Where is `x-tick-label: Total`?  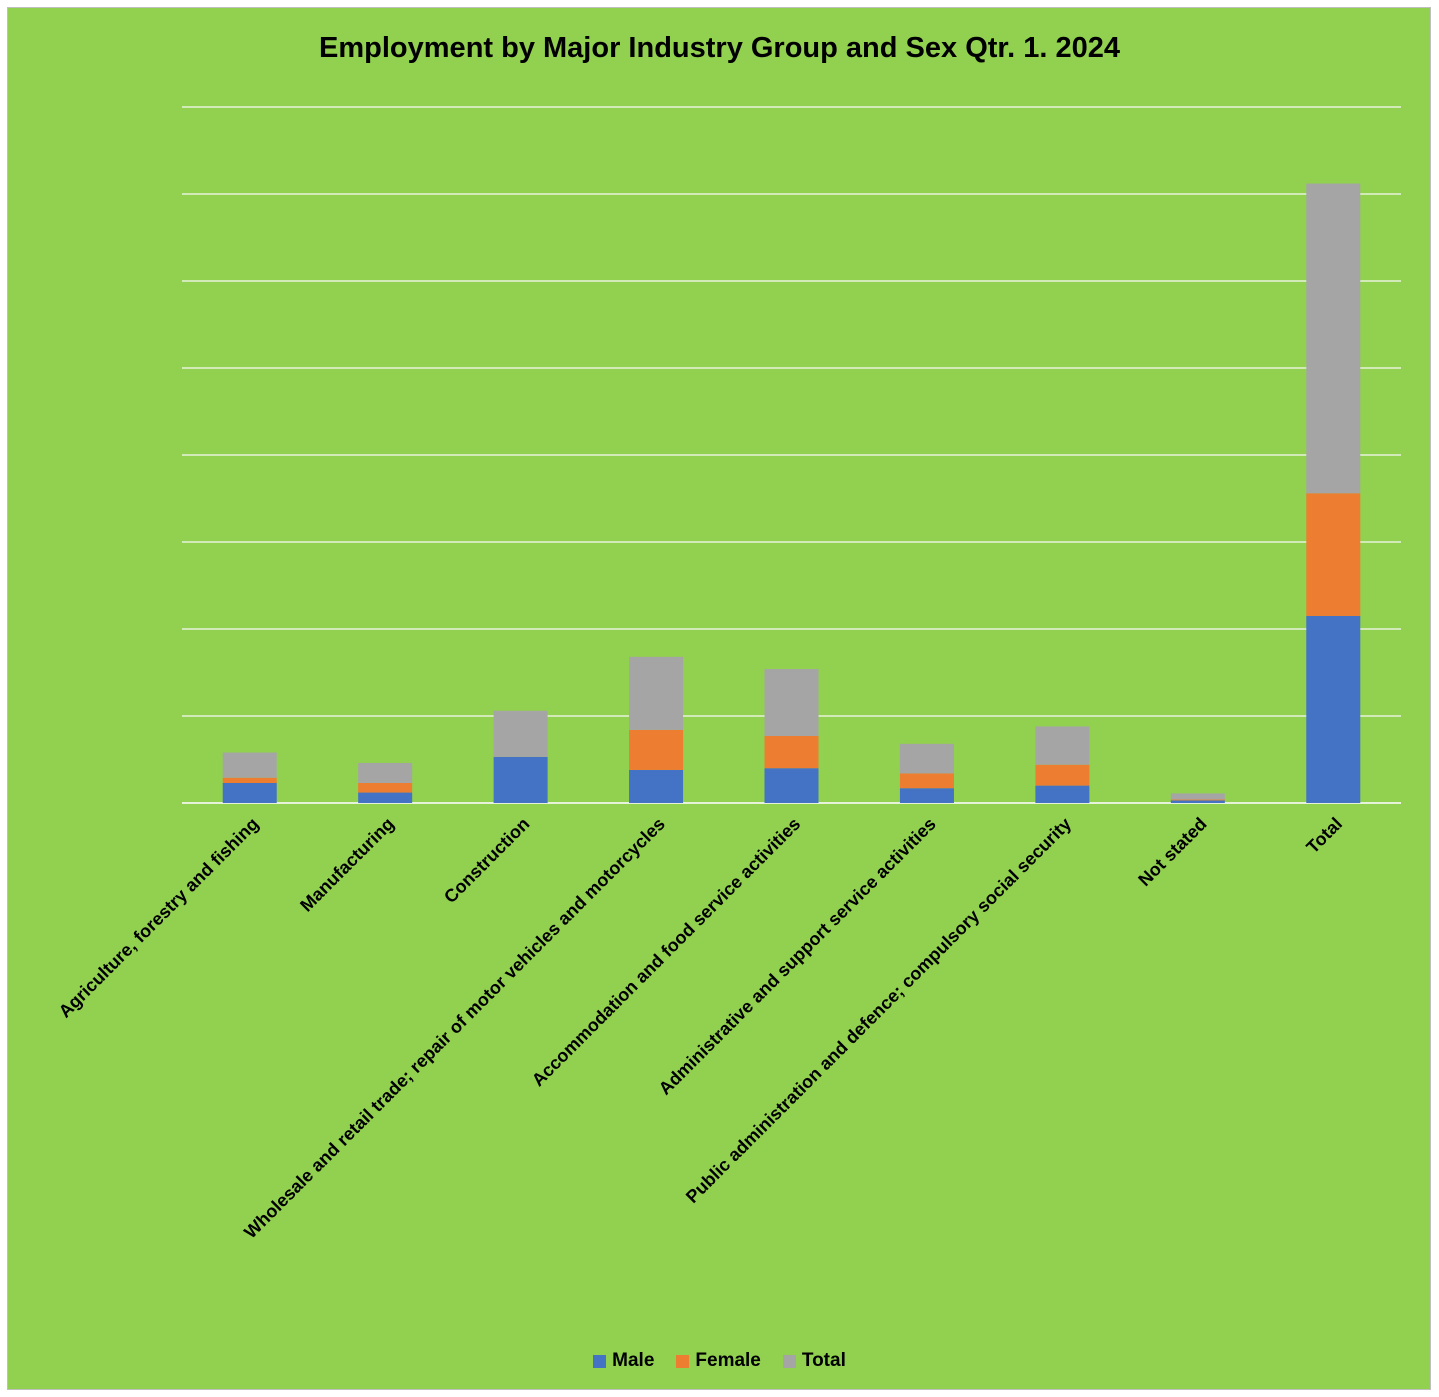 x-tick-label: Total is located at coordinates (1324, 836).